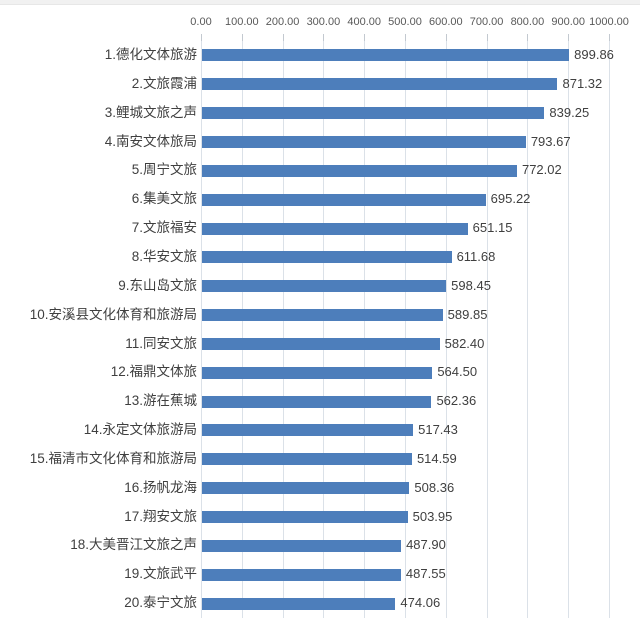  I want to click on value-axis-tick-label: 100.00, so click(241, 22).